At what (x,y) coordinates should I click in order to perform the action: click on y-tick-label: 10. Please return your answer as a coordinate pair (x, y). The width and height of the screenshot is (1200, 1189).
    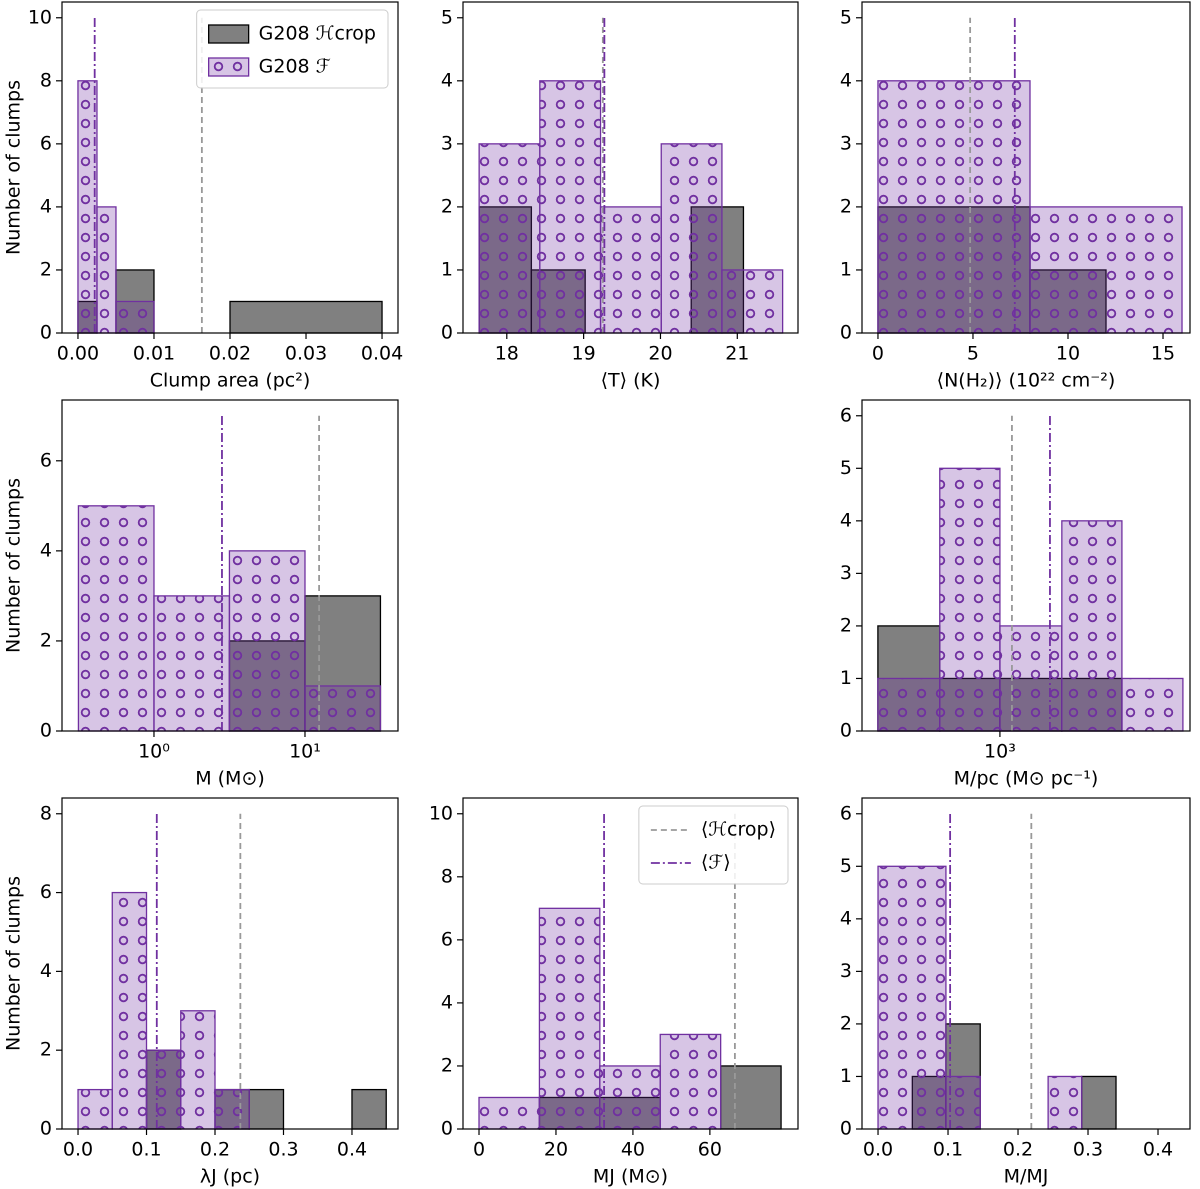
    Looking at the image, I should click on (40, 17).